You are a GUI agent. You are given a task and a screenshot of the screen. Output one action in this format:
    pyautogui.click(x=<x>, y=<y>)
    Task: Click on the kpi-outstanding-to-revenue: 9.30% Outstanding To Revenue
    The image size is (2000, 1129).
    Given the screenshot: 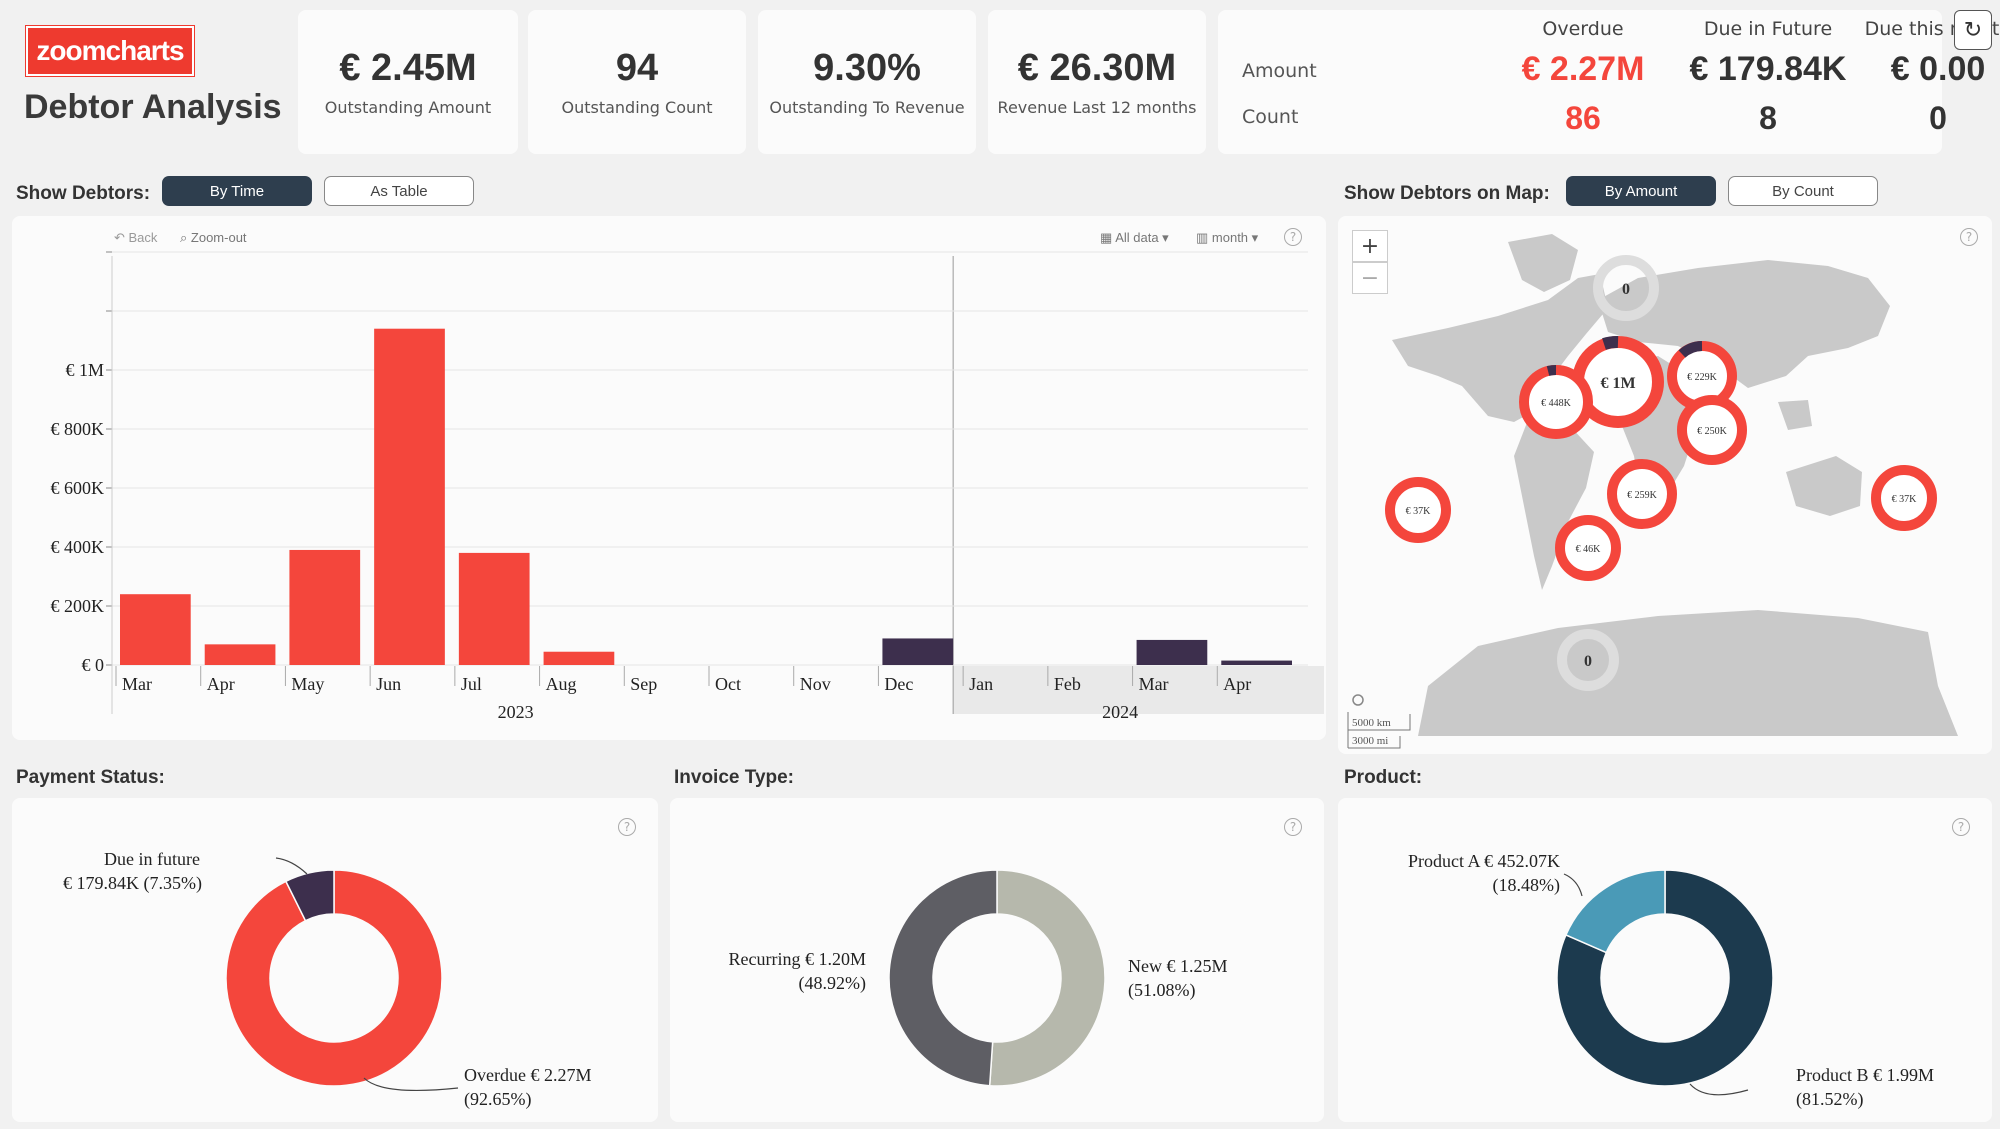 What is the action you would take?
    pyautogui.click(x=867, y=82)
    